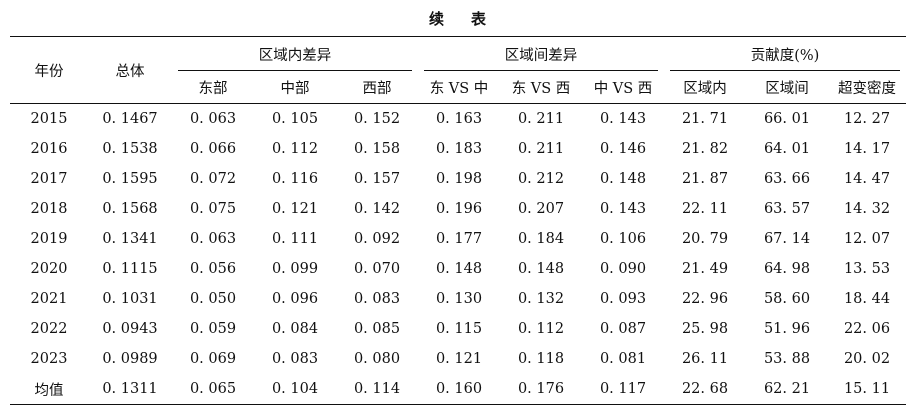 Image resolution: width=916 pixels, height=417 pixels. Describe the element at coordinates (541, 359) in the screenshot. I see `value-cell: 0. 118` at that location.